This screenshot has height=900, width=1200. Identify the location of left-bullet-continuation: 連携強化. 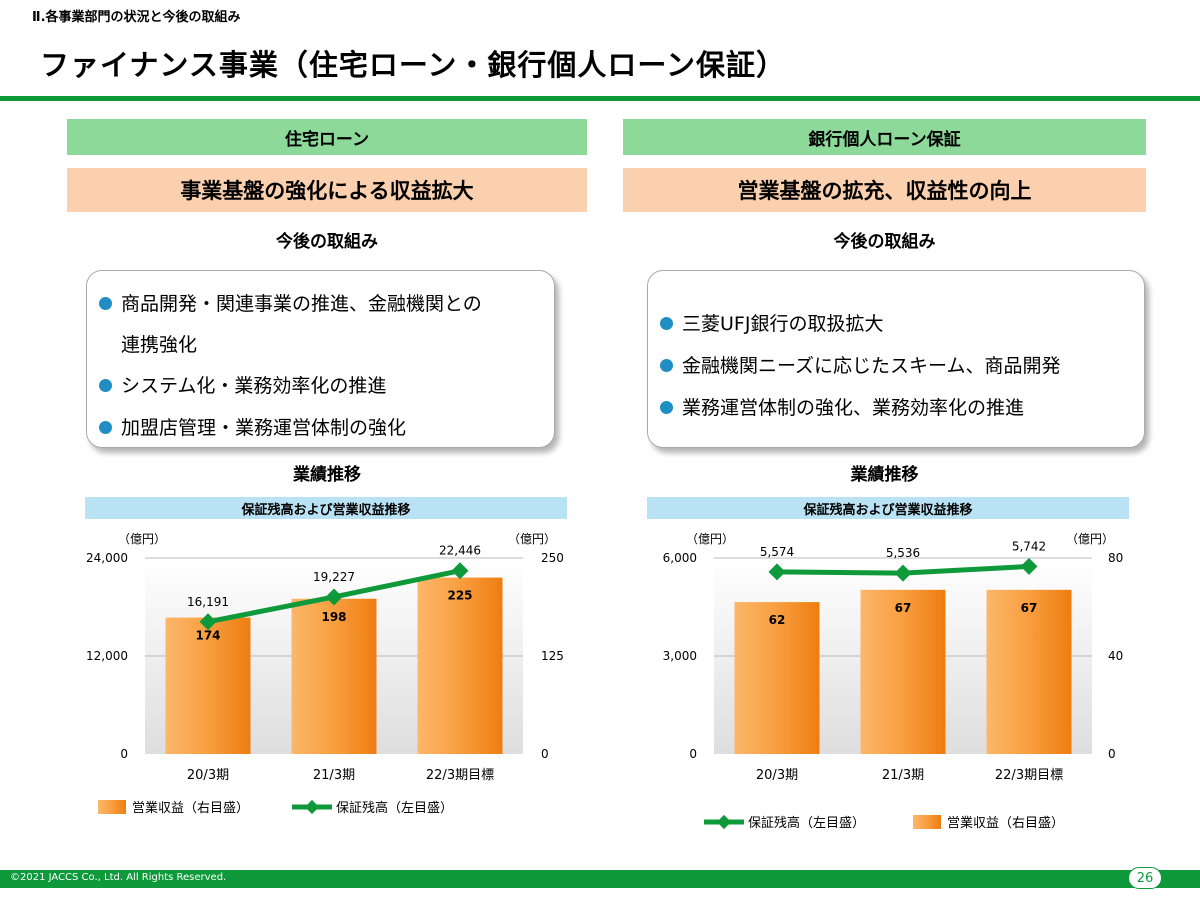
(326, 345).